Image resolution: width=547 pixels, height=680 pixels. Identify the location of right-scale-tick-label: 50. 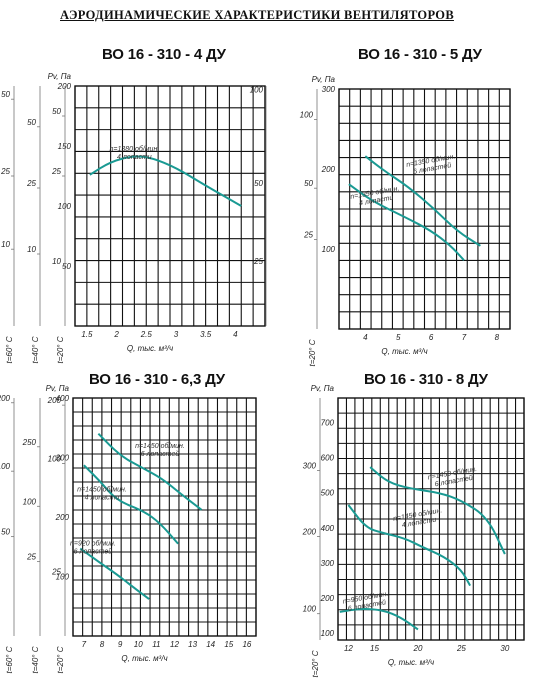
(258, 183).